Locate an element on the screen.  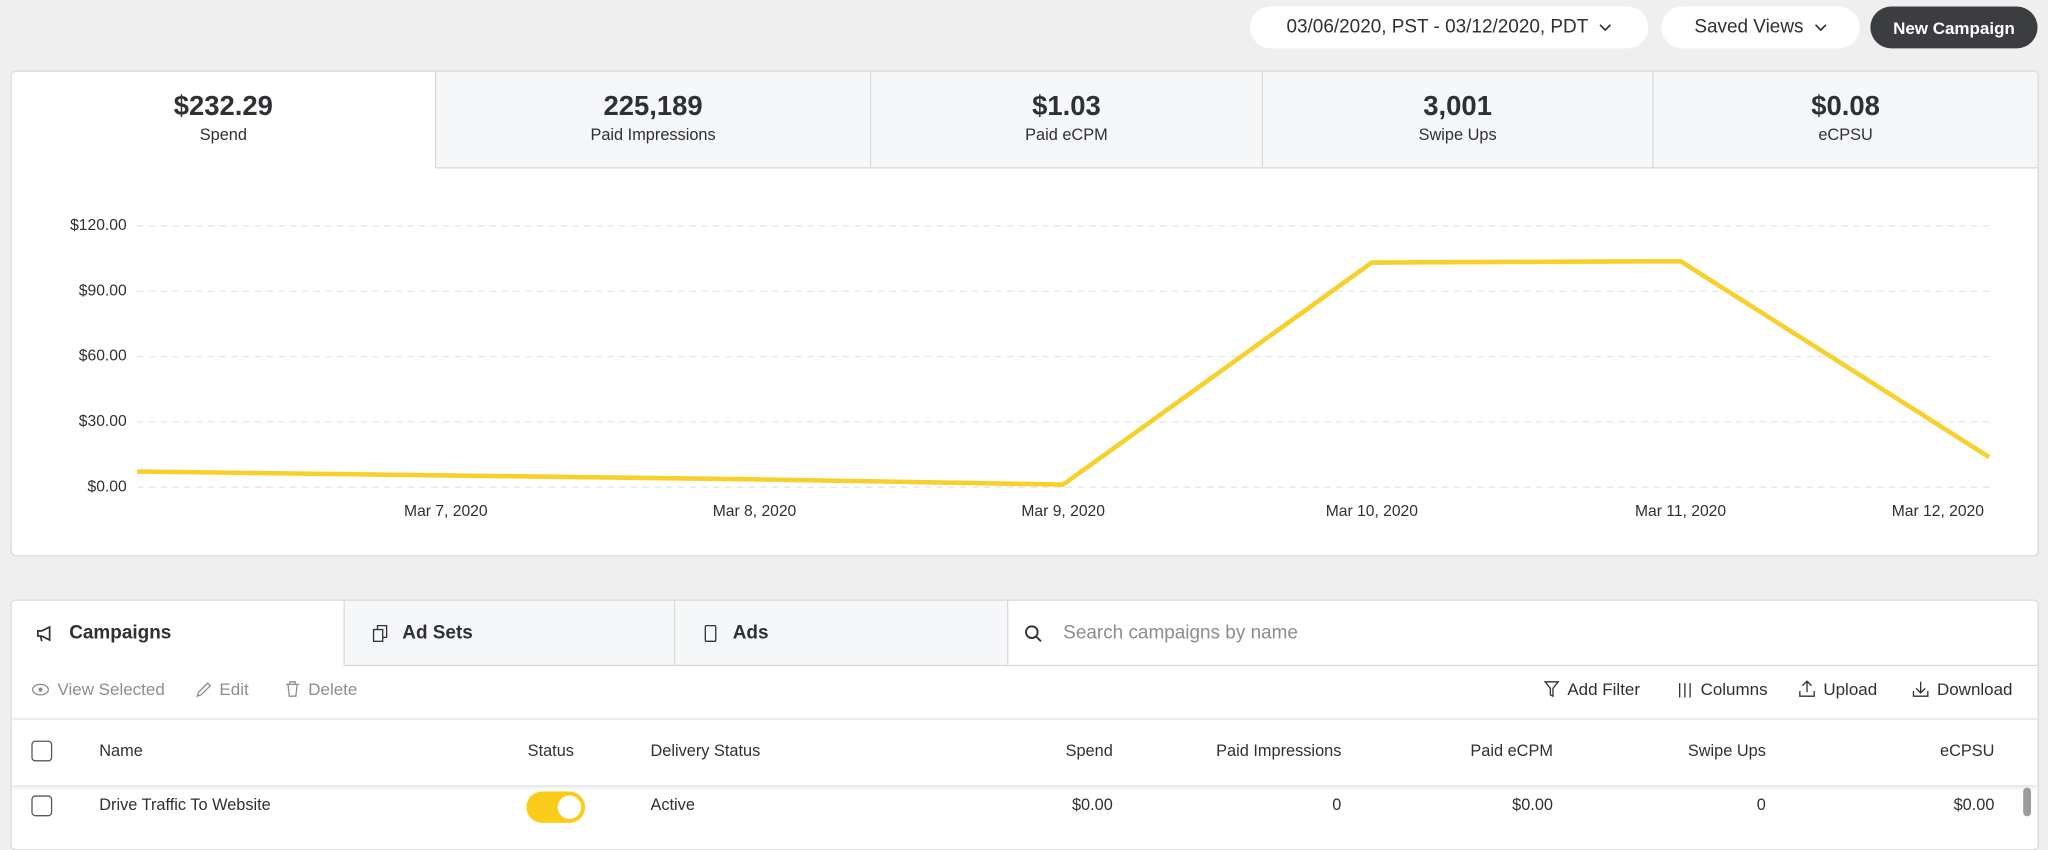
pencil-icon is located at coordinates (204, 689).